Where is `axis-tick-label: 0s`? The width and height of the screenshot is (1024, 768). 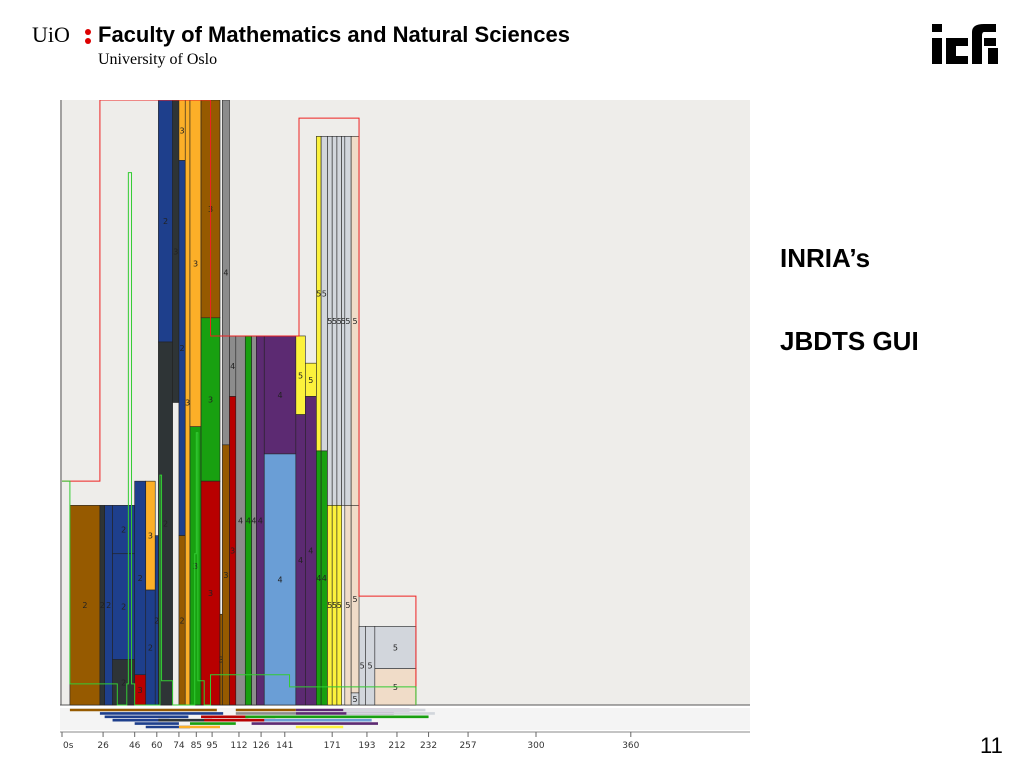 axis-tick-label: 0s is located at coordinates (68, 746).